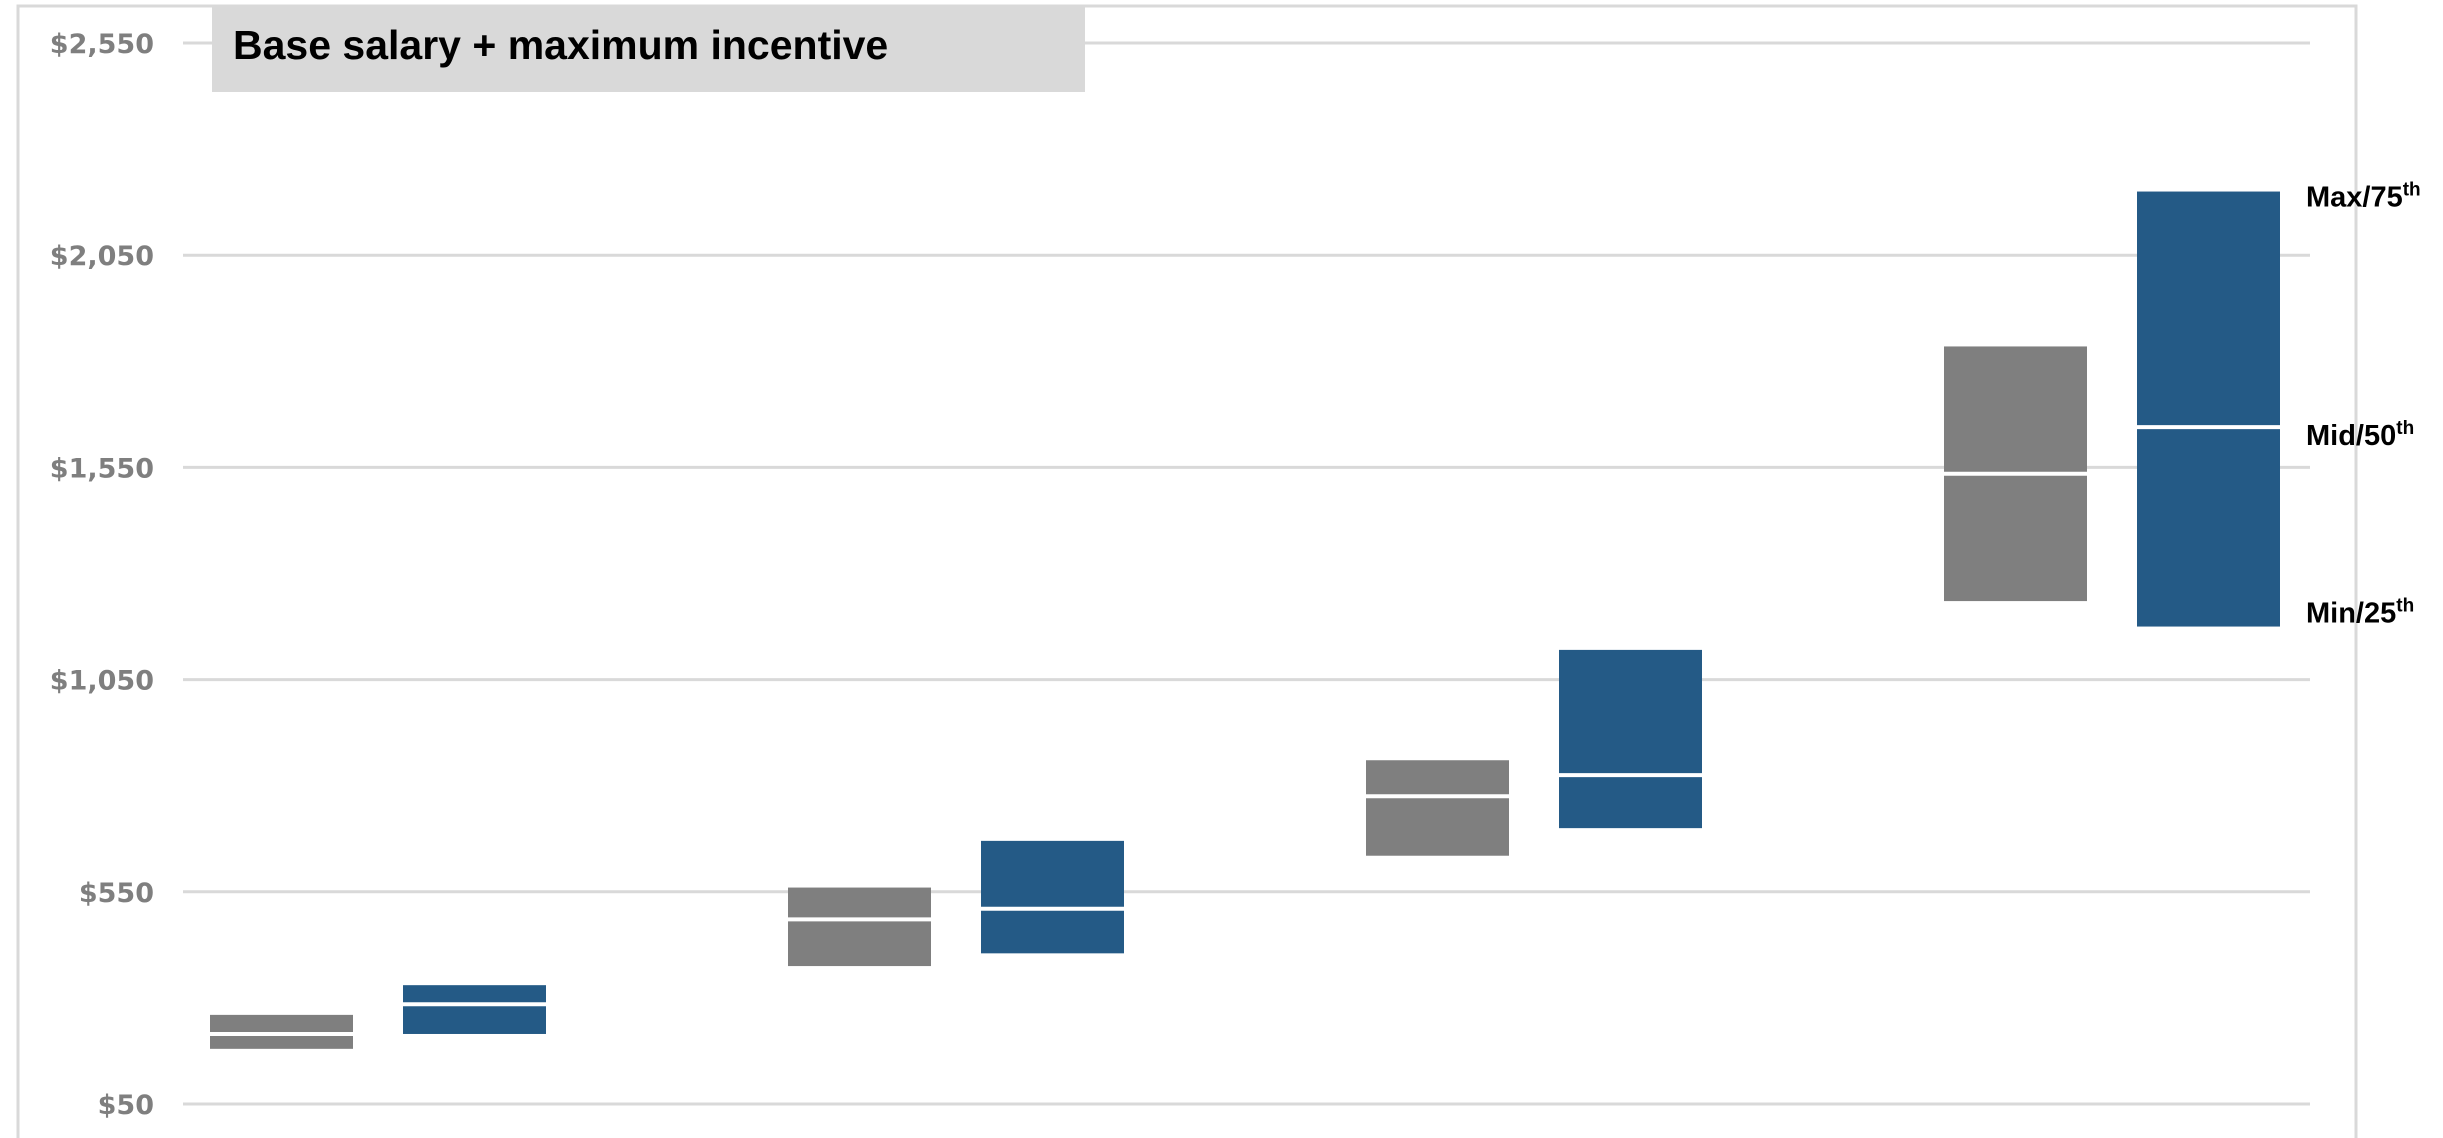 This screenshot has height=1138, width=2443. Describe the element at coordinates (102, 256) in the screenshot. I see `y-tick-label: $2,050` at that location.